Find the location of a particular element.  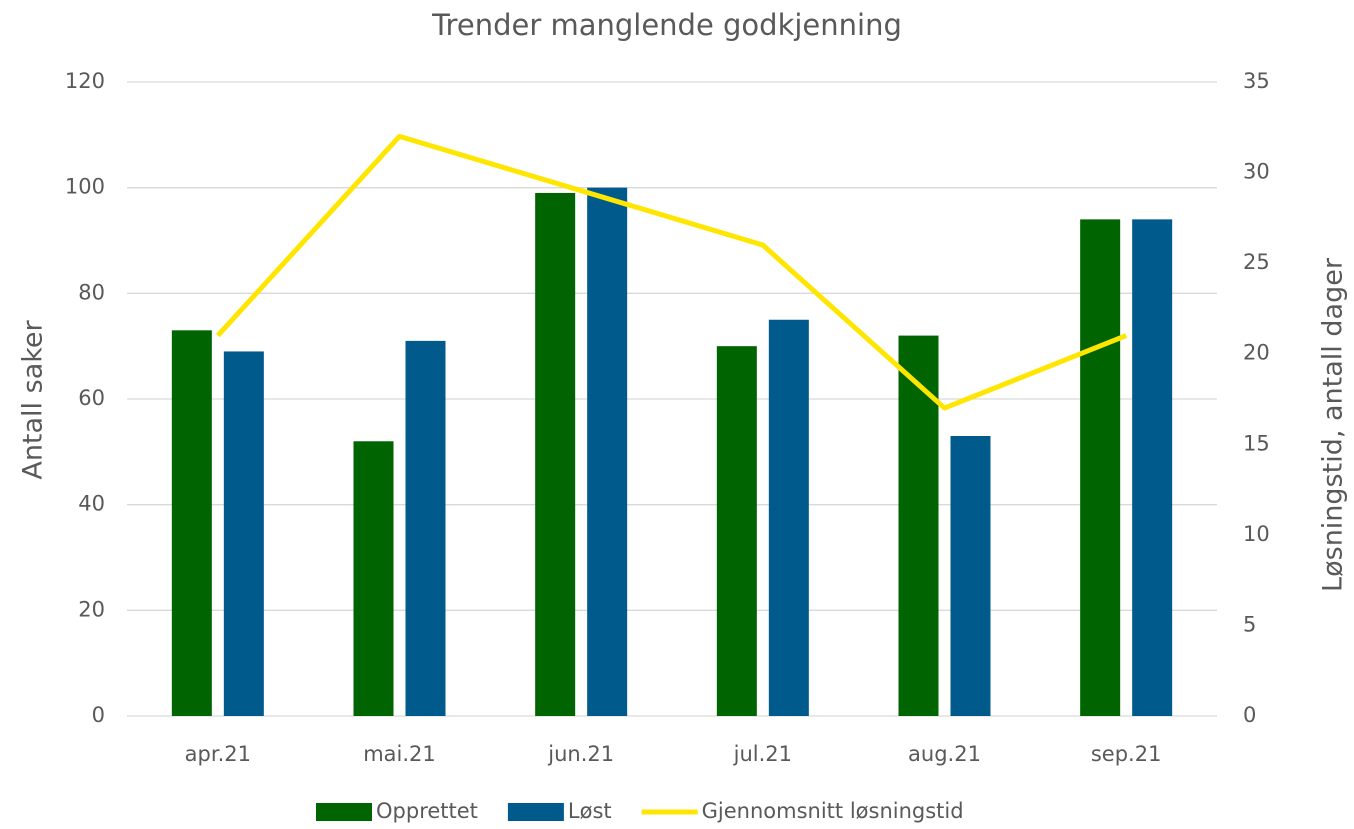

y2-tick-label: 0 is located at coordinates (1249, 715).